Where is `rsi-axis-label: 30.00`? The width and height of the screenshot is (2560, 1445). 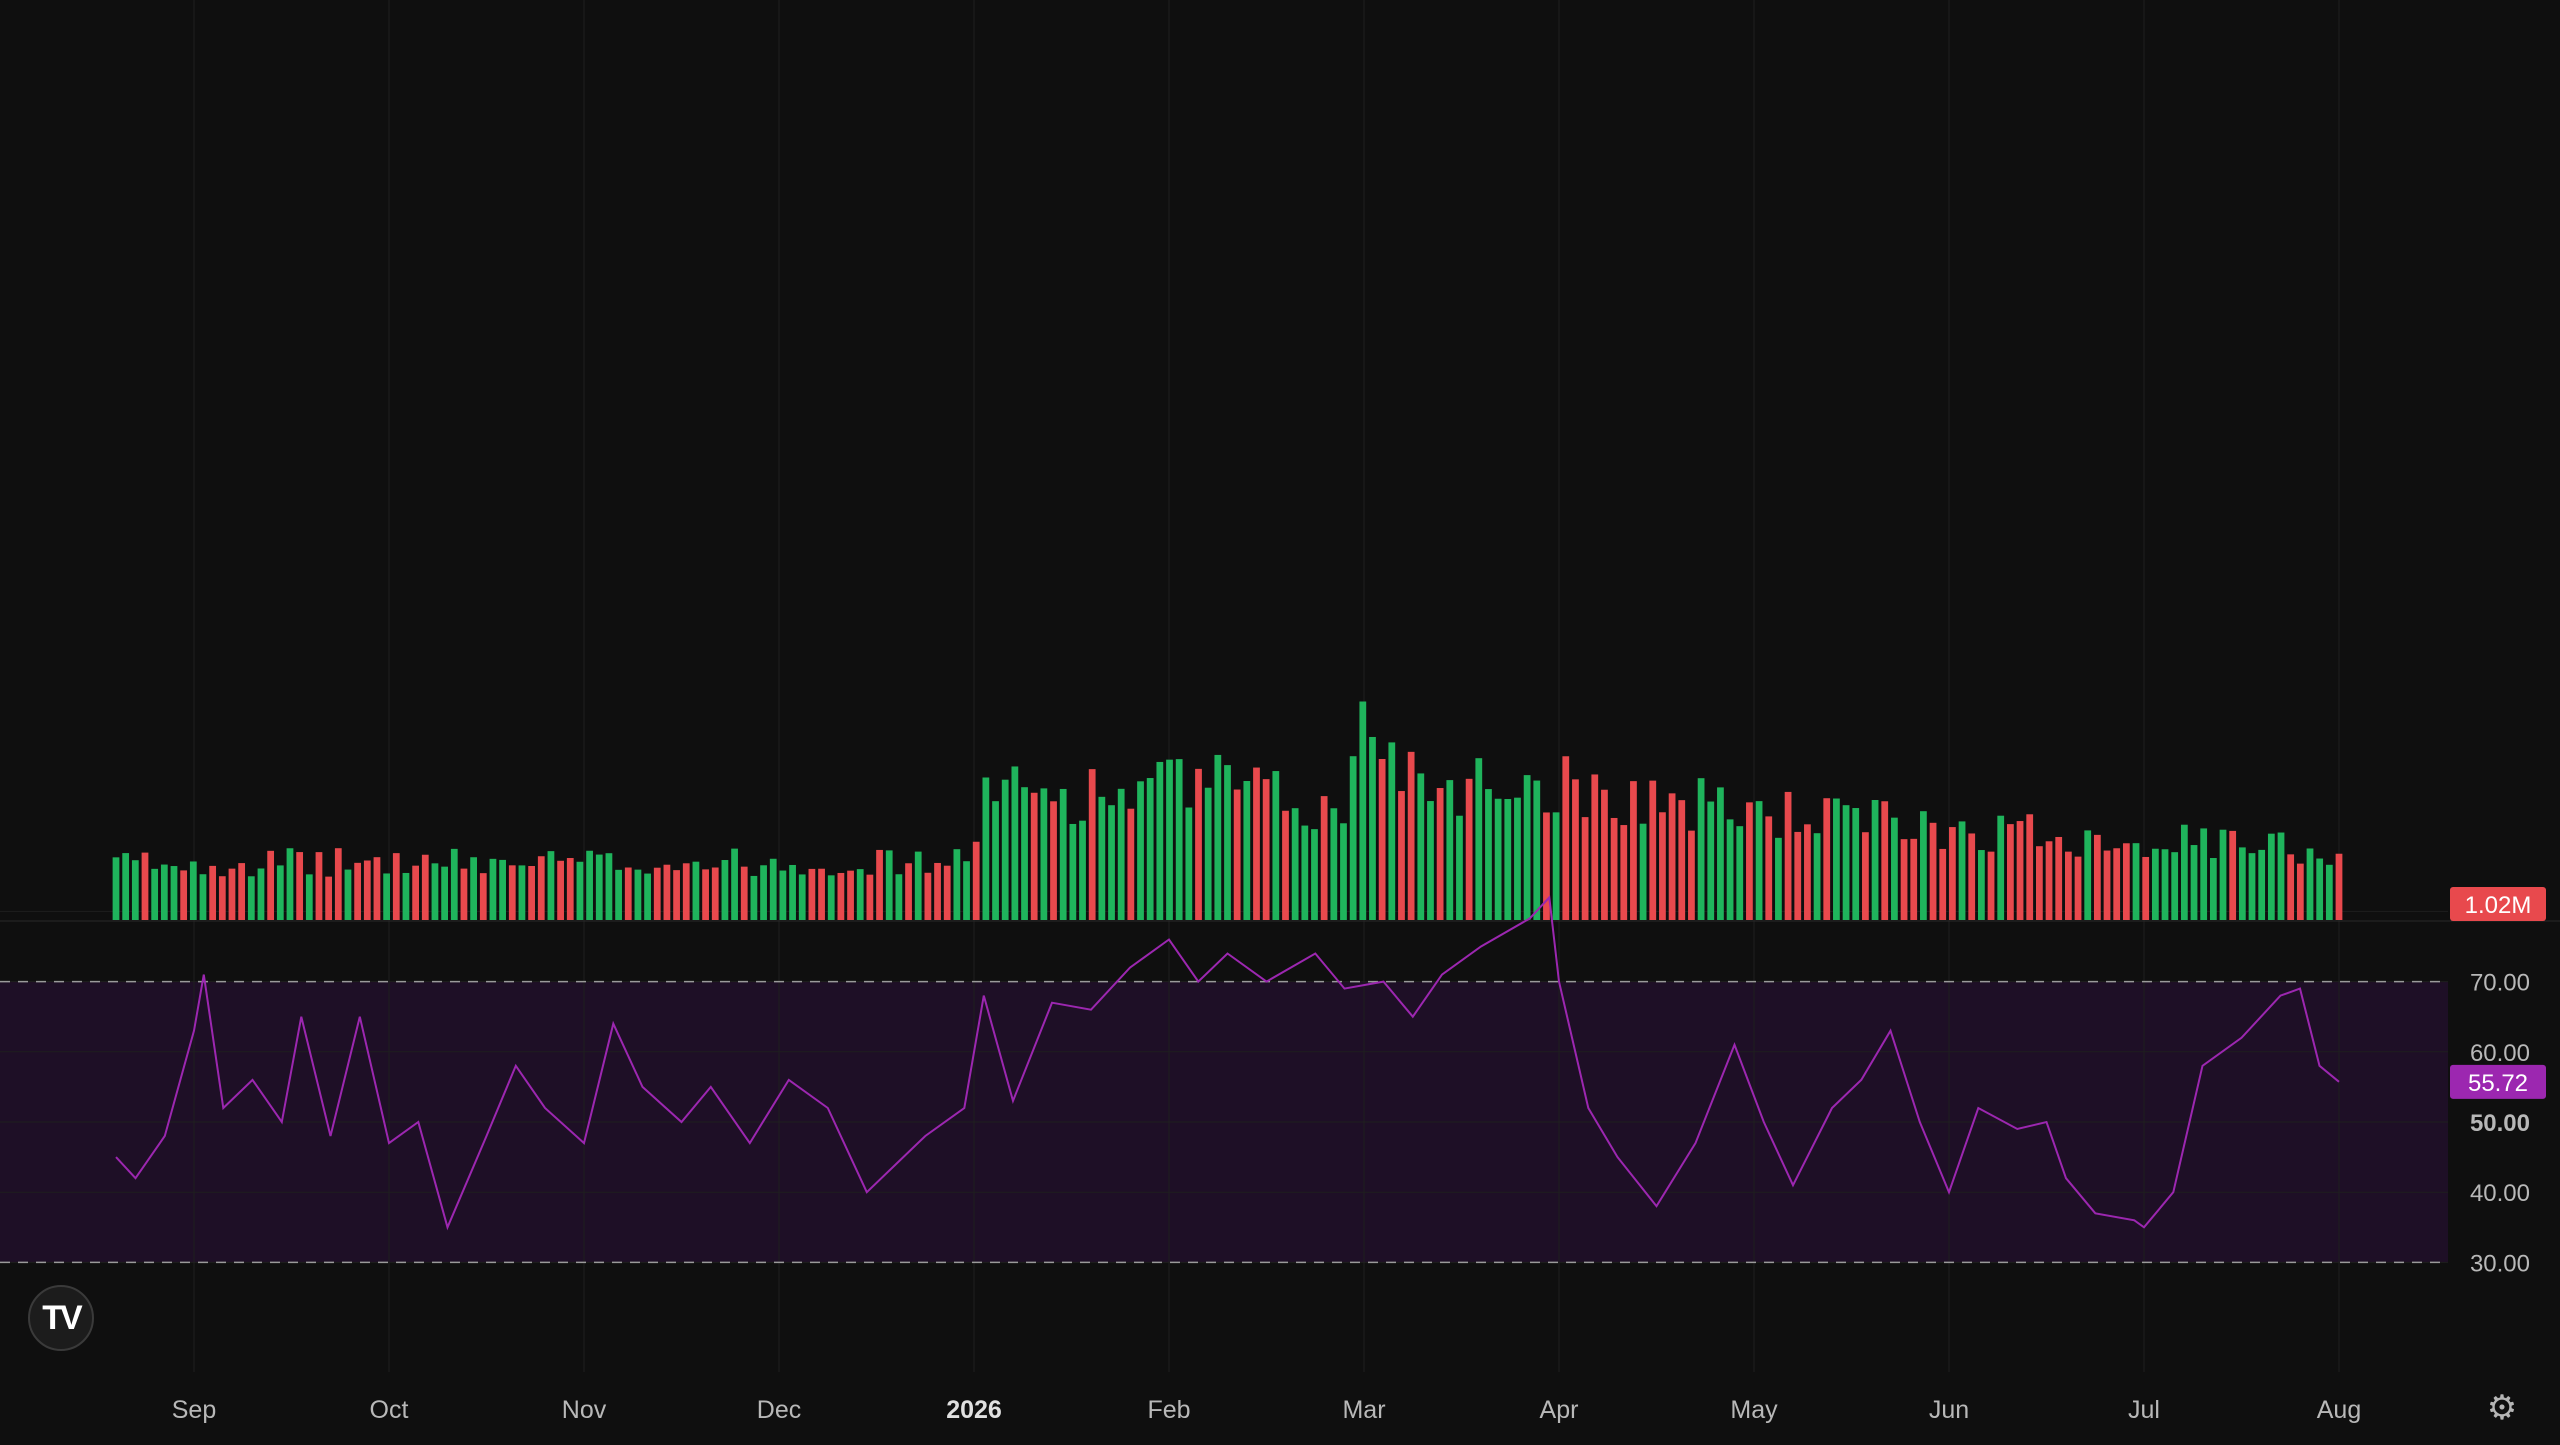
rsi-axis-label: 30.00 is located at coordinates (2500, 1263).